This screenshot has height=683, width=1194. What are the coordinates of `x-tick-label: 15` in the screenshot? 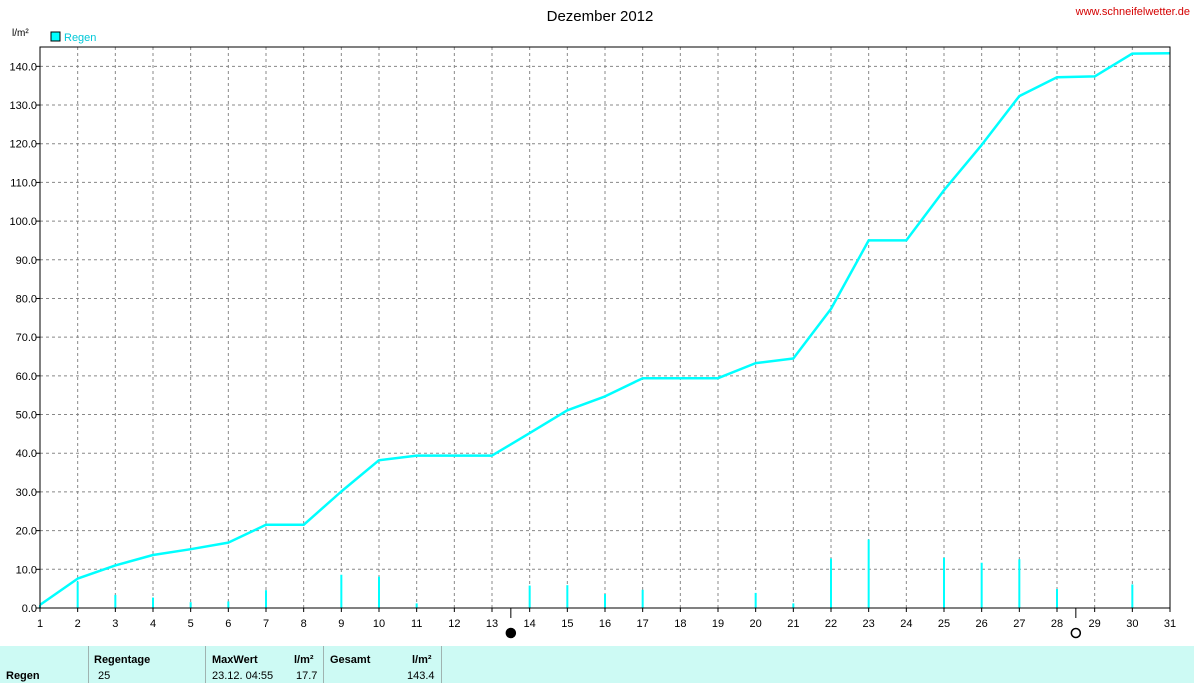 It's located at (567, 624).